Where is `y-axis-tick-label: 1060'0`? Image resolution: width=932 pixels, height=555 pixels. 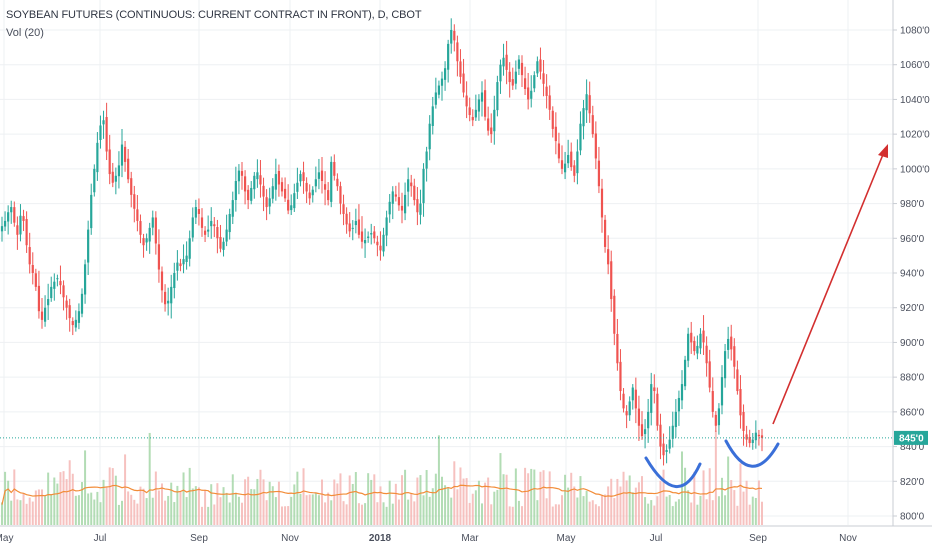
y-axis-tick-label: 1060'0 is located at coordinates (915, 65).